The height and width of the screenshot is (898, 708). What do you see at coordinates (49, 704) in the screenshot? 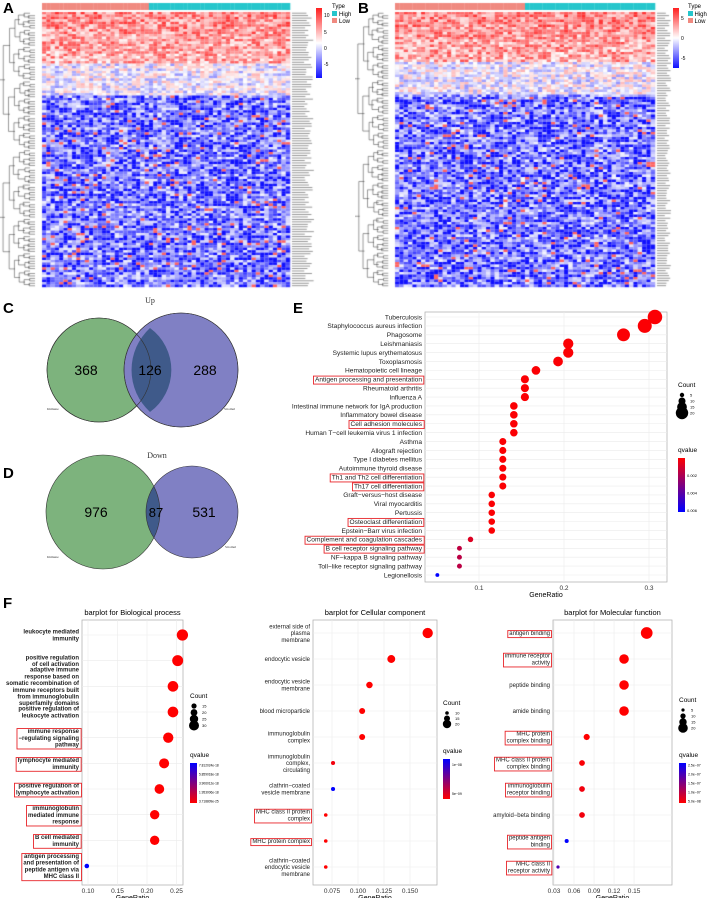
I see `category-label-line: superfamily domains` at bounding box center [49, 704].